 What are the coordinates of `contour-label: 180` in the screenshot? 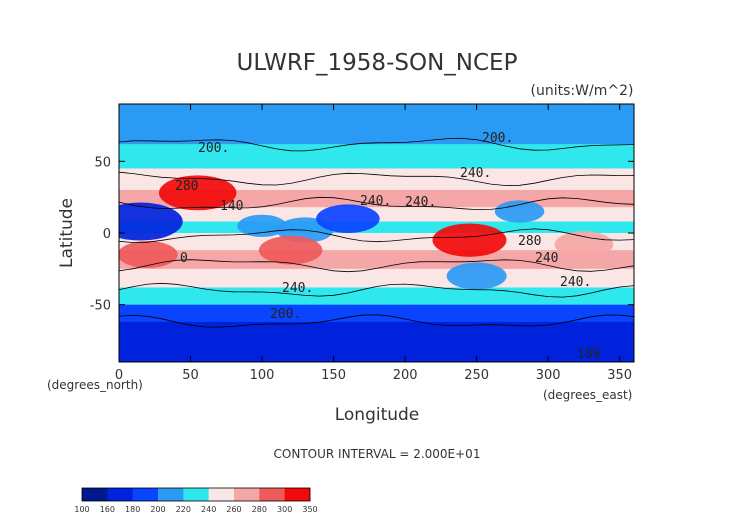 It's located at (588, 354).